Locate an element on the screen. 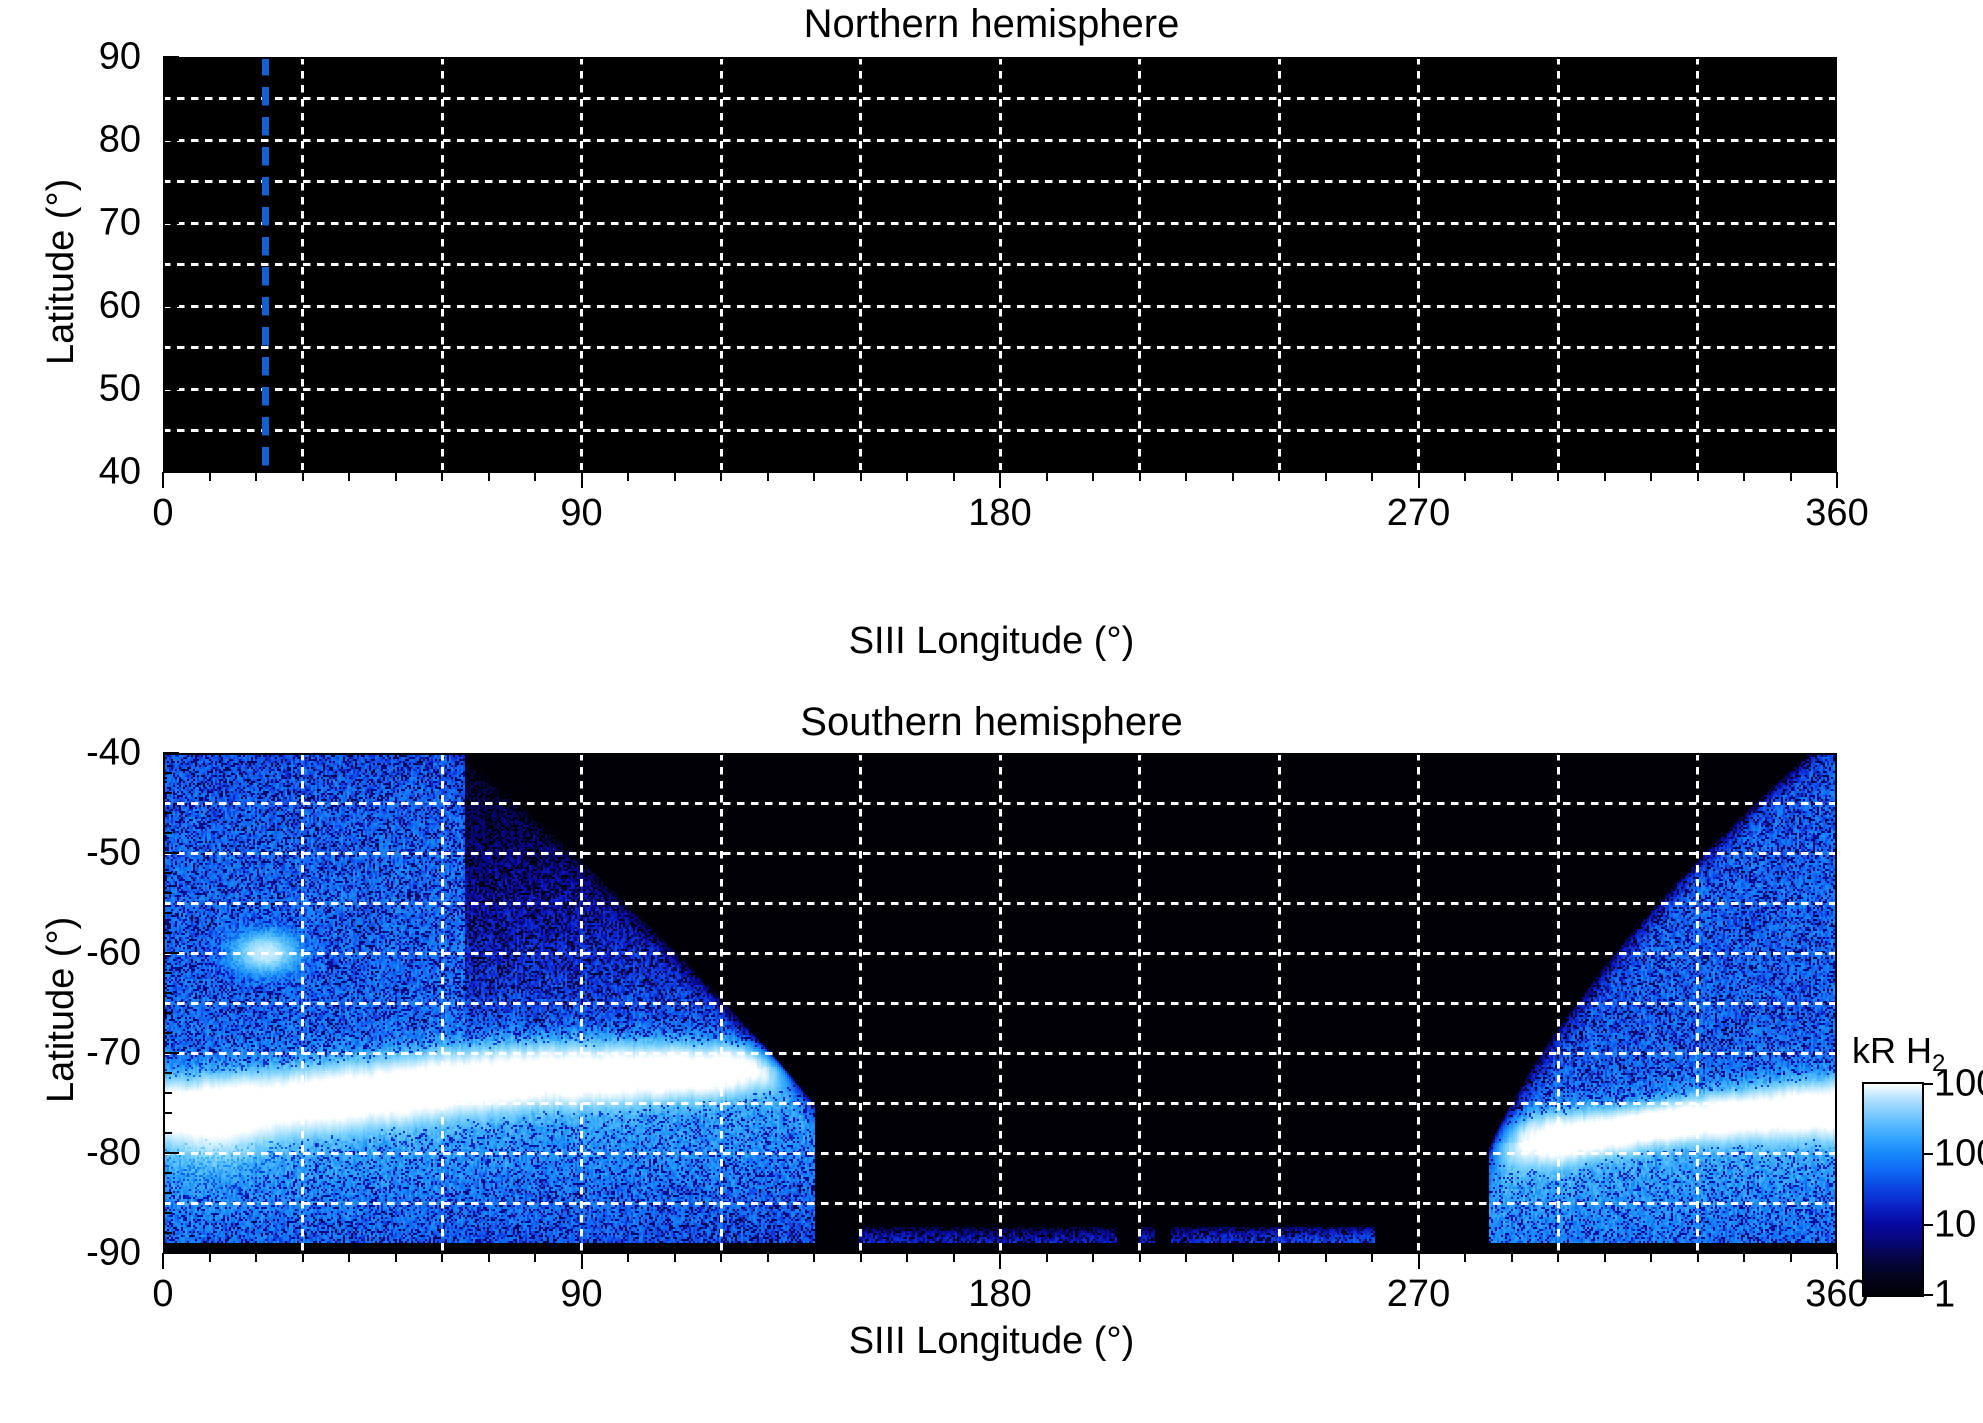 This screenshot has height=1423, width=1983. y-axis-title-north: Latitude (°) is located at coordinates (61, 271).